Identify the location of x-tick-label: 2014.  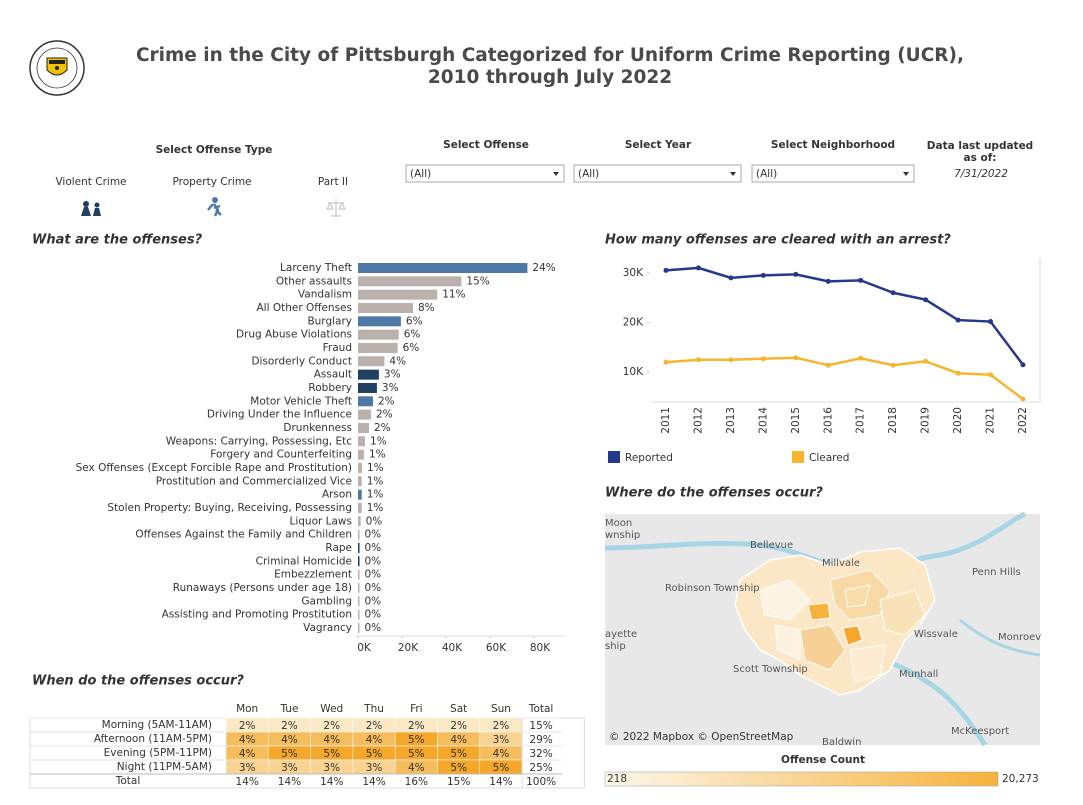
(763, 420).